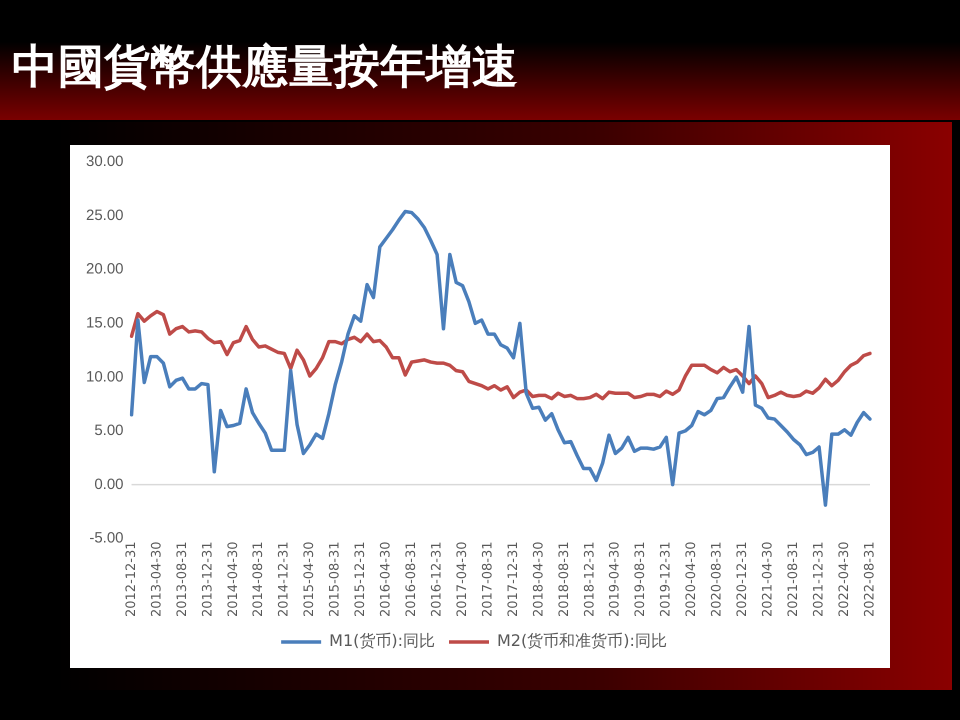  I want to click on x-tick-label: 2013-08-31, so click(182, 579).